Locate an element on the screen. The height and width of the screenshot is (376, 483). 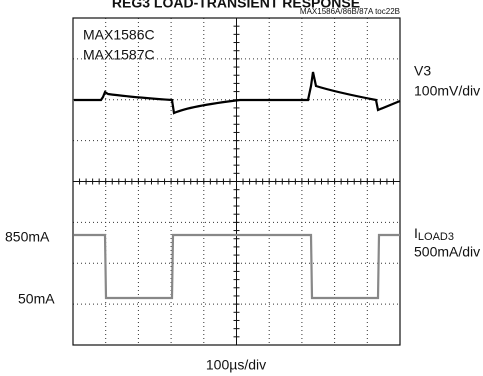
part-label: MAX1587C is located at coordinates (119, 55).